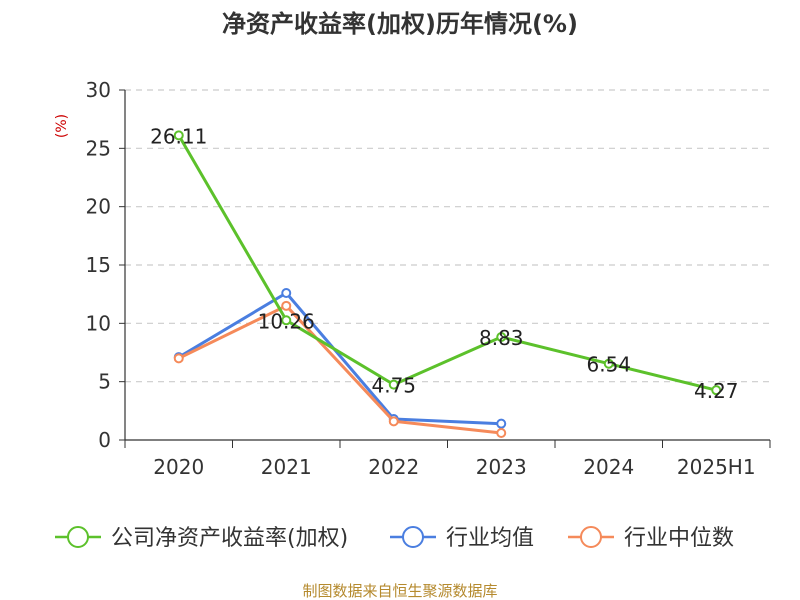 The height and width of the screenshot is (600, 800). Describe the element at coordinates (98, 207) in the screenshot. I see `y-tick-label: 20` at that location.